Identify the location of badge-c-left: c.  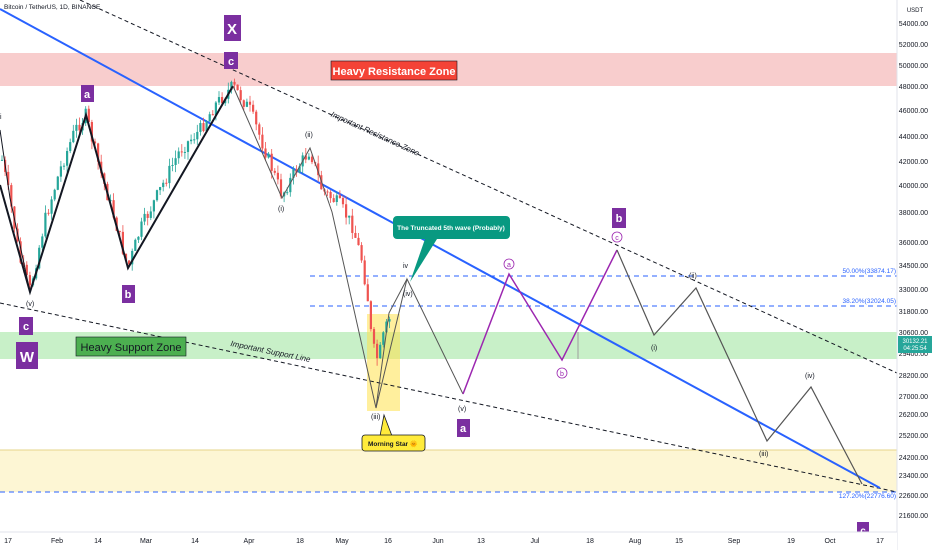
(26, 326).